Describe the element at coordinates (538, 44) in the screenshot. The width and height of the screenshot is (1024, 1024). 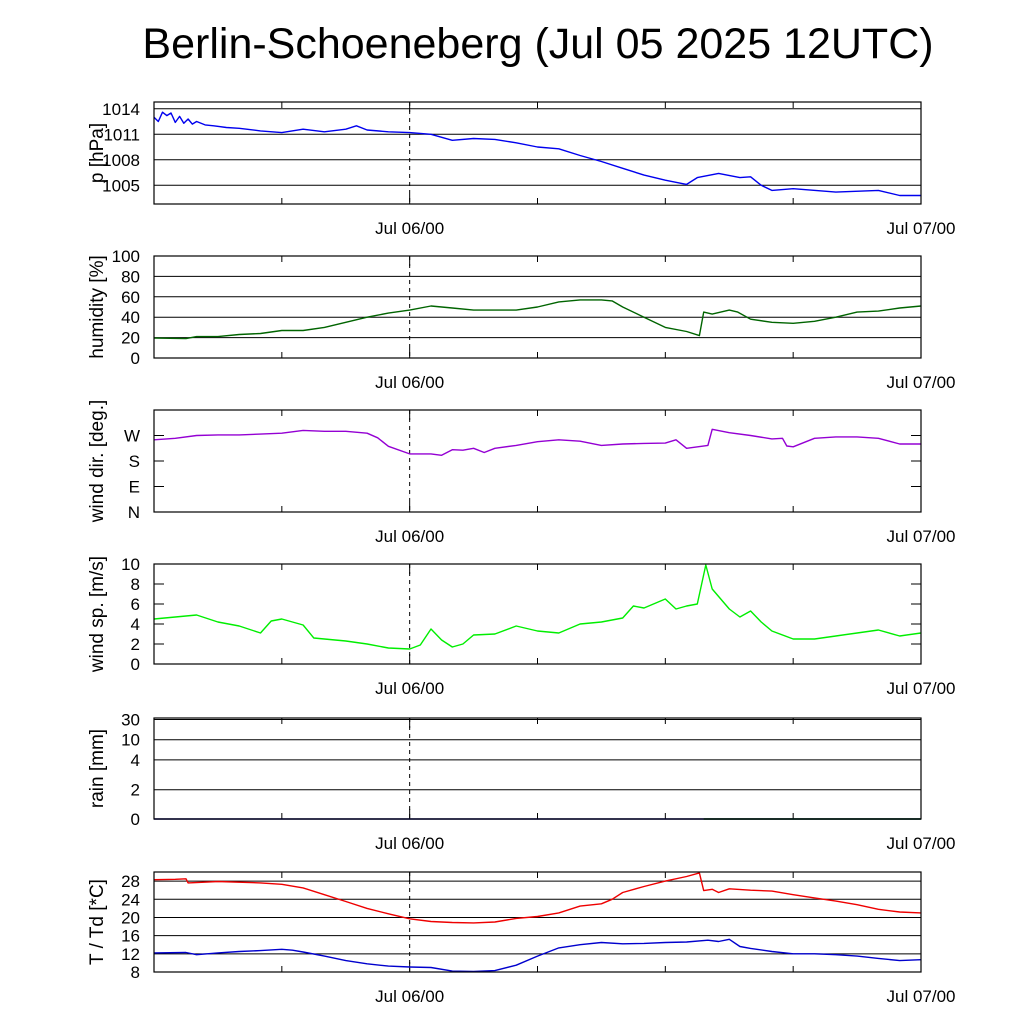
I see `page-title: Berlin-Schoeneberg (Jul 05 2025 12UTC)` at that location.